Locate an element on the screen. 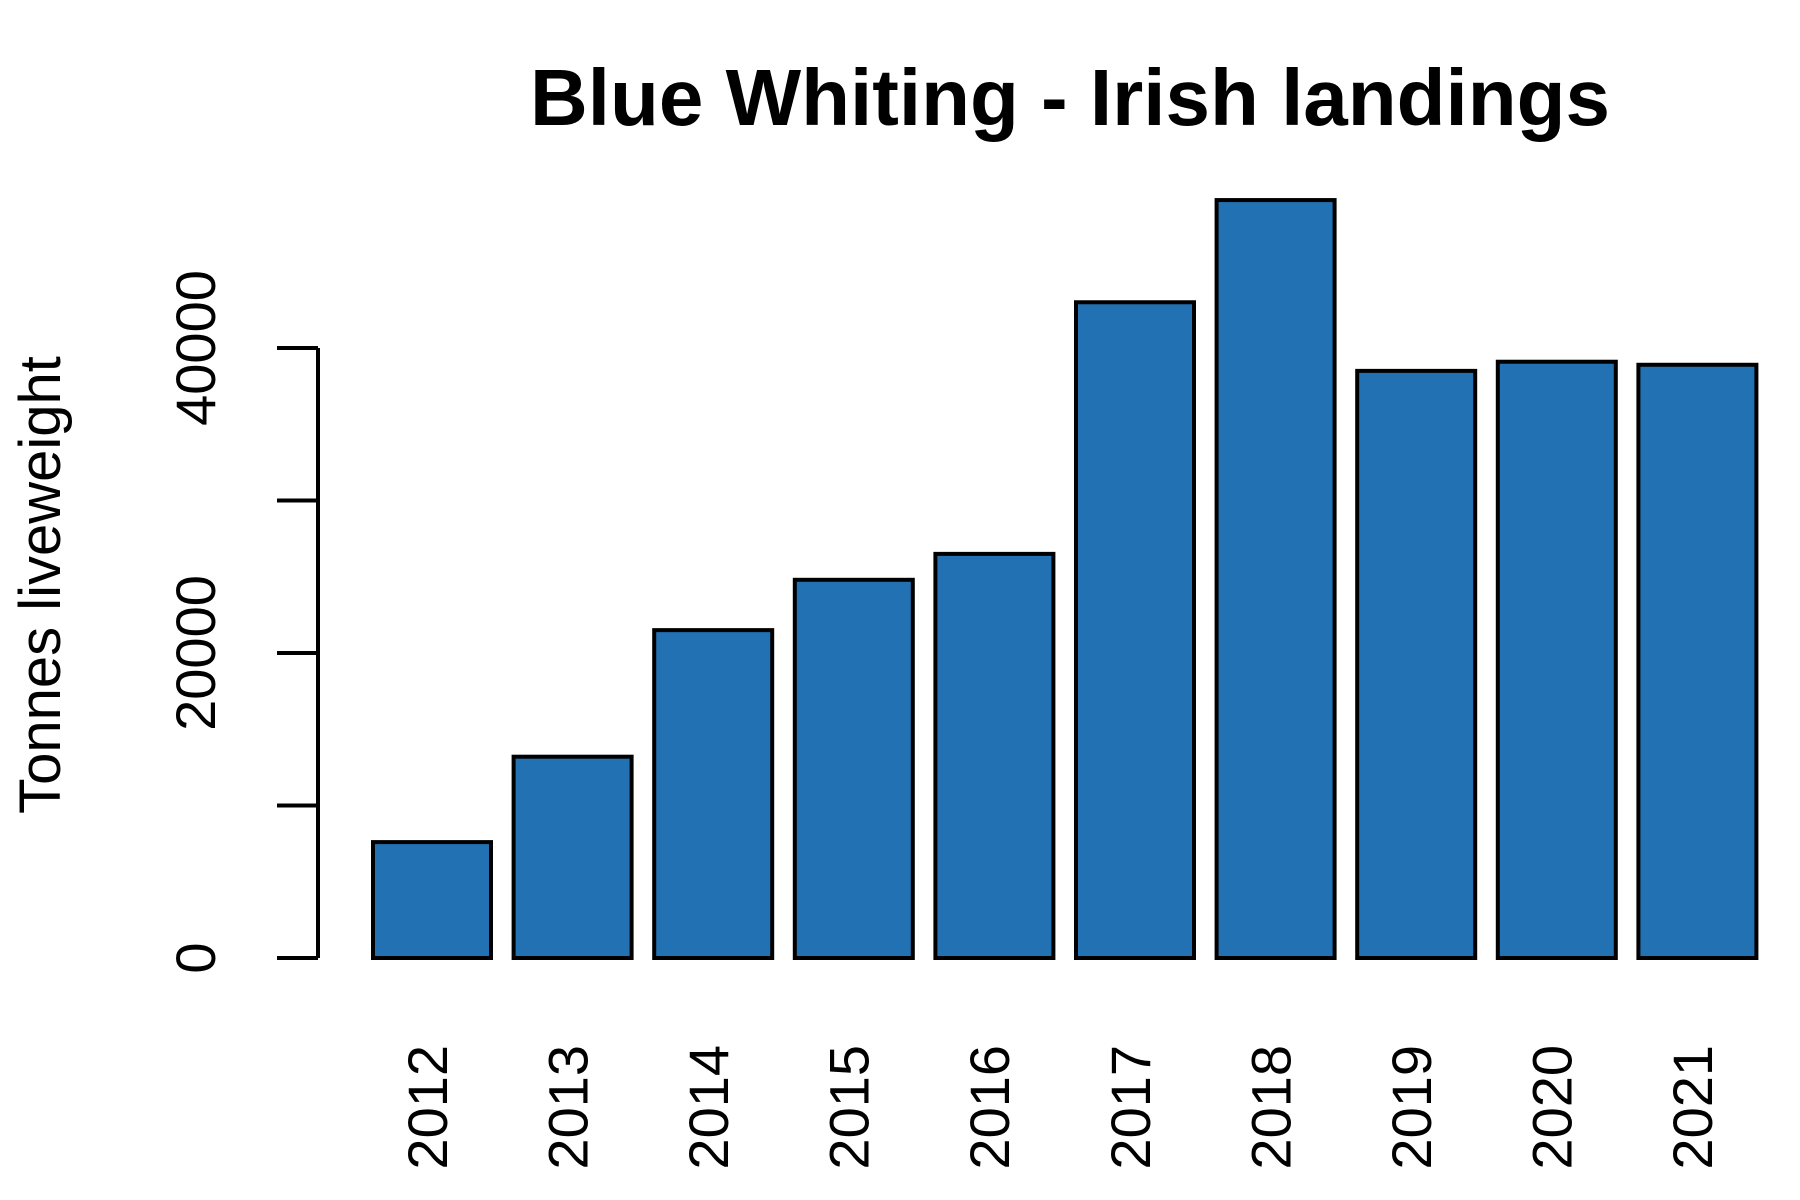  y-tick-label: 0 is located at coordinates (195, 957).